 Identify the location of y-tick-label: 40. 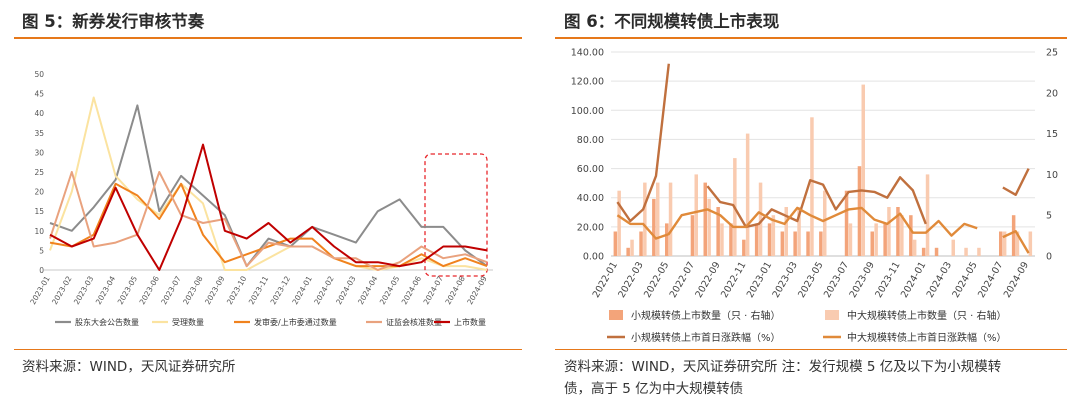
(39, 113).